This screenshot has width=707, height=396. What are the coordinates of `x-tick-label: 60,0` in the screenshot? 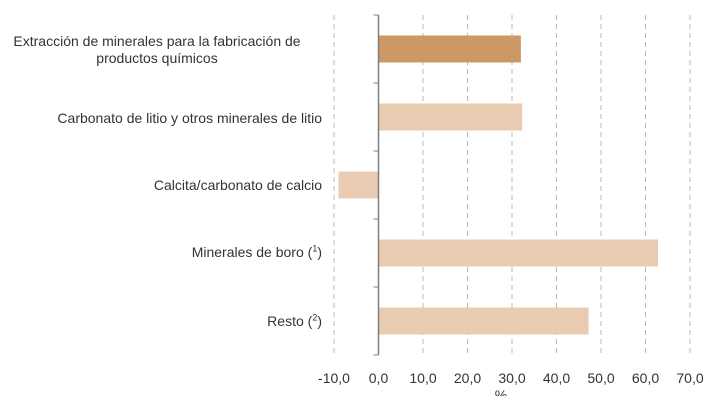 It's located at (645, 378).